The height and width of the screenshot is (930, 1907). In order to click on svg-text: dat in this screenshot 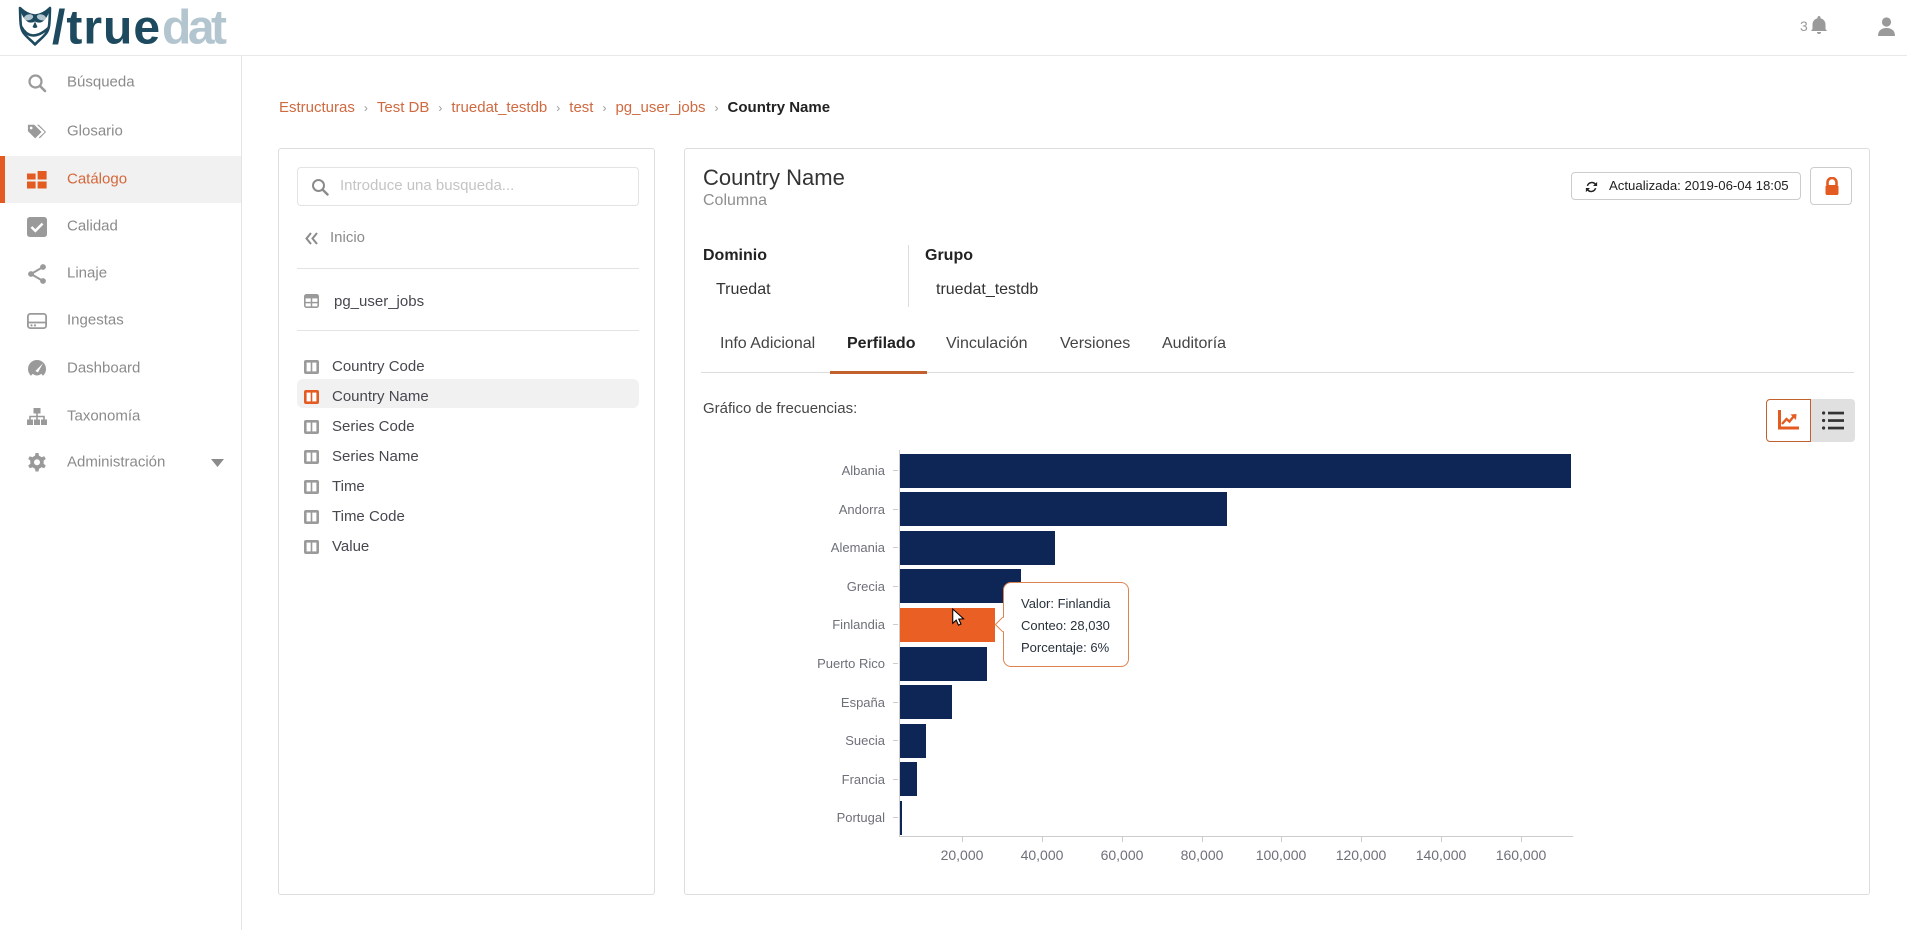, I will do `click(194, 28)`.